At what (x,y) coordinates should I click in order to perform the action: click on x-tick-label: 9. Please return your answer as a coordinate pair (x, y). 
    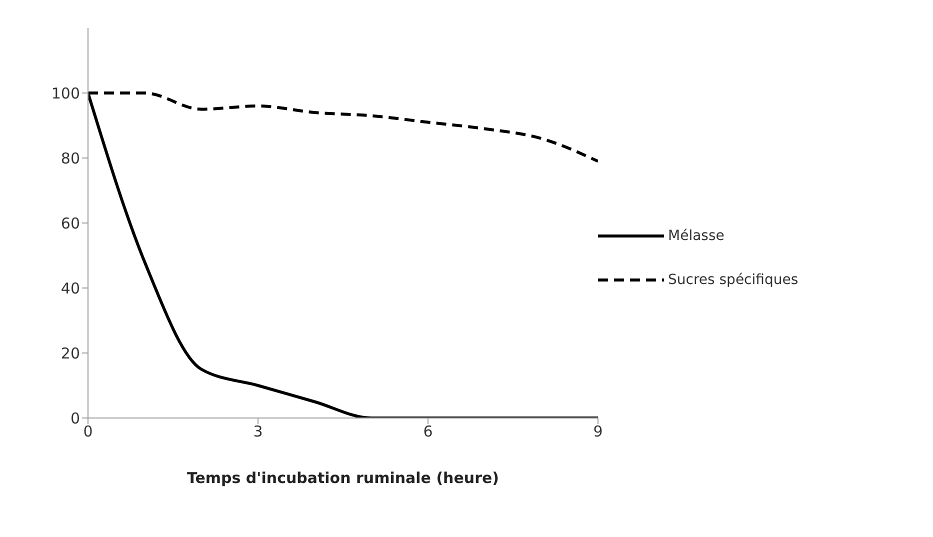
    Looking at the image, I should click on (598, 431).